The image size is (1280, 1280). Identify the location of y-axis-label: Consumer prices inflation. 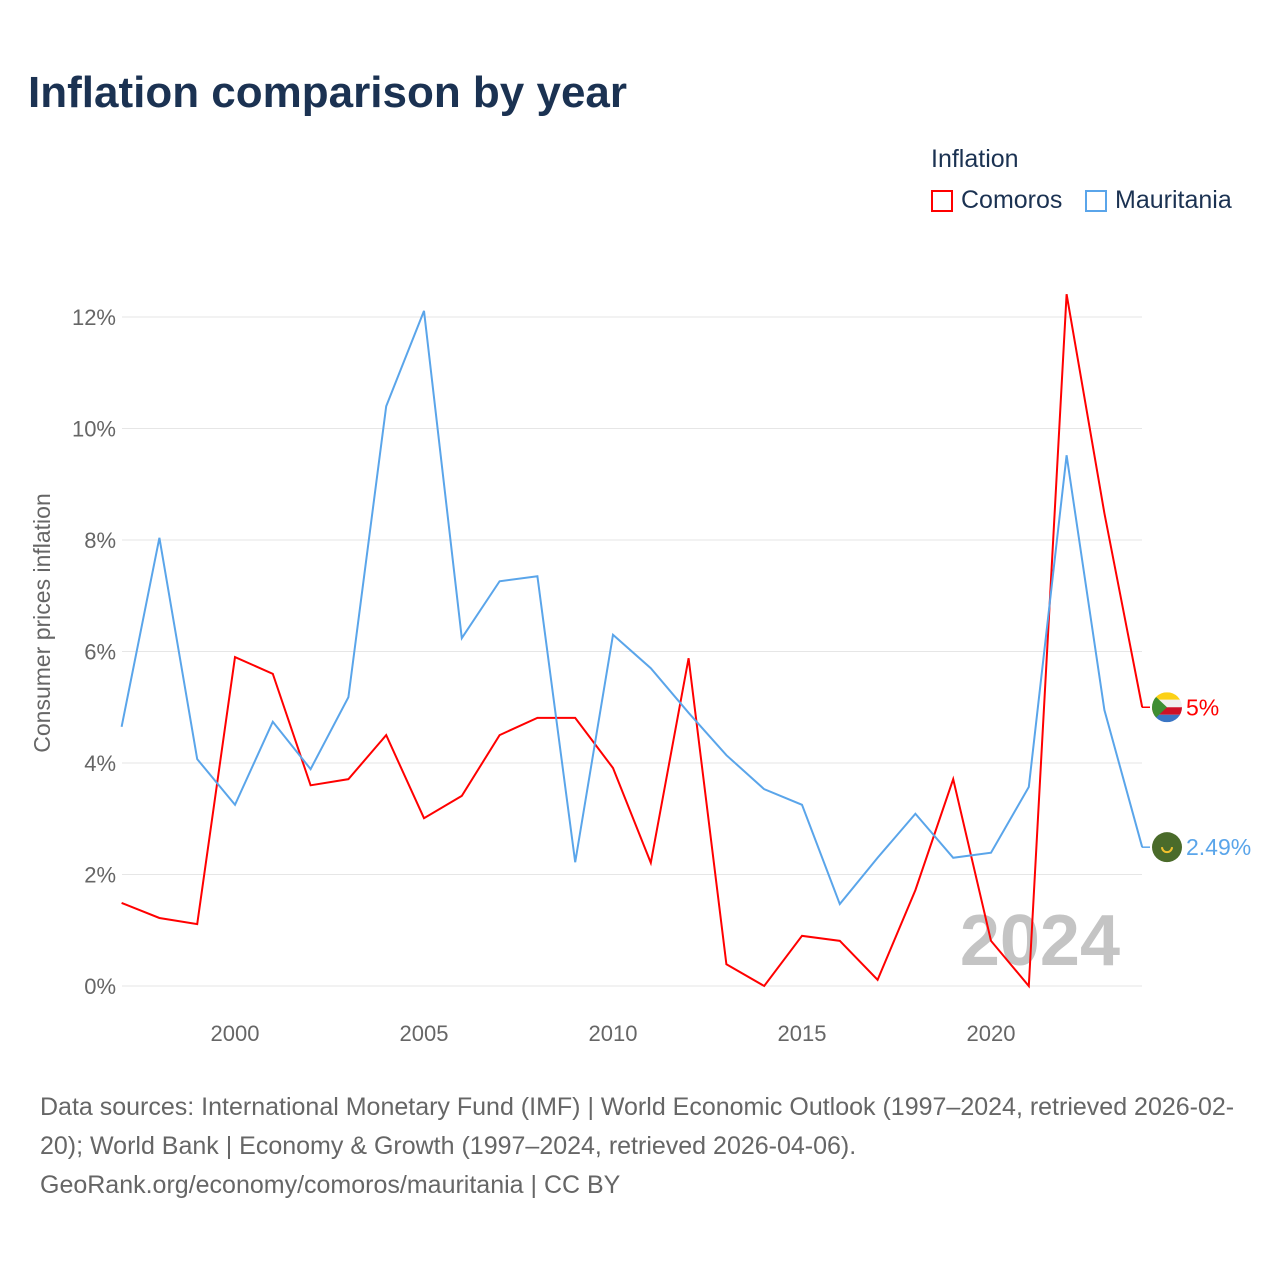
(42, 623).